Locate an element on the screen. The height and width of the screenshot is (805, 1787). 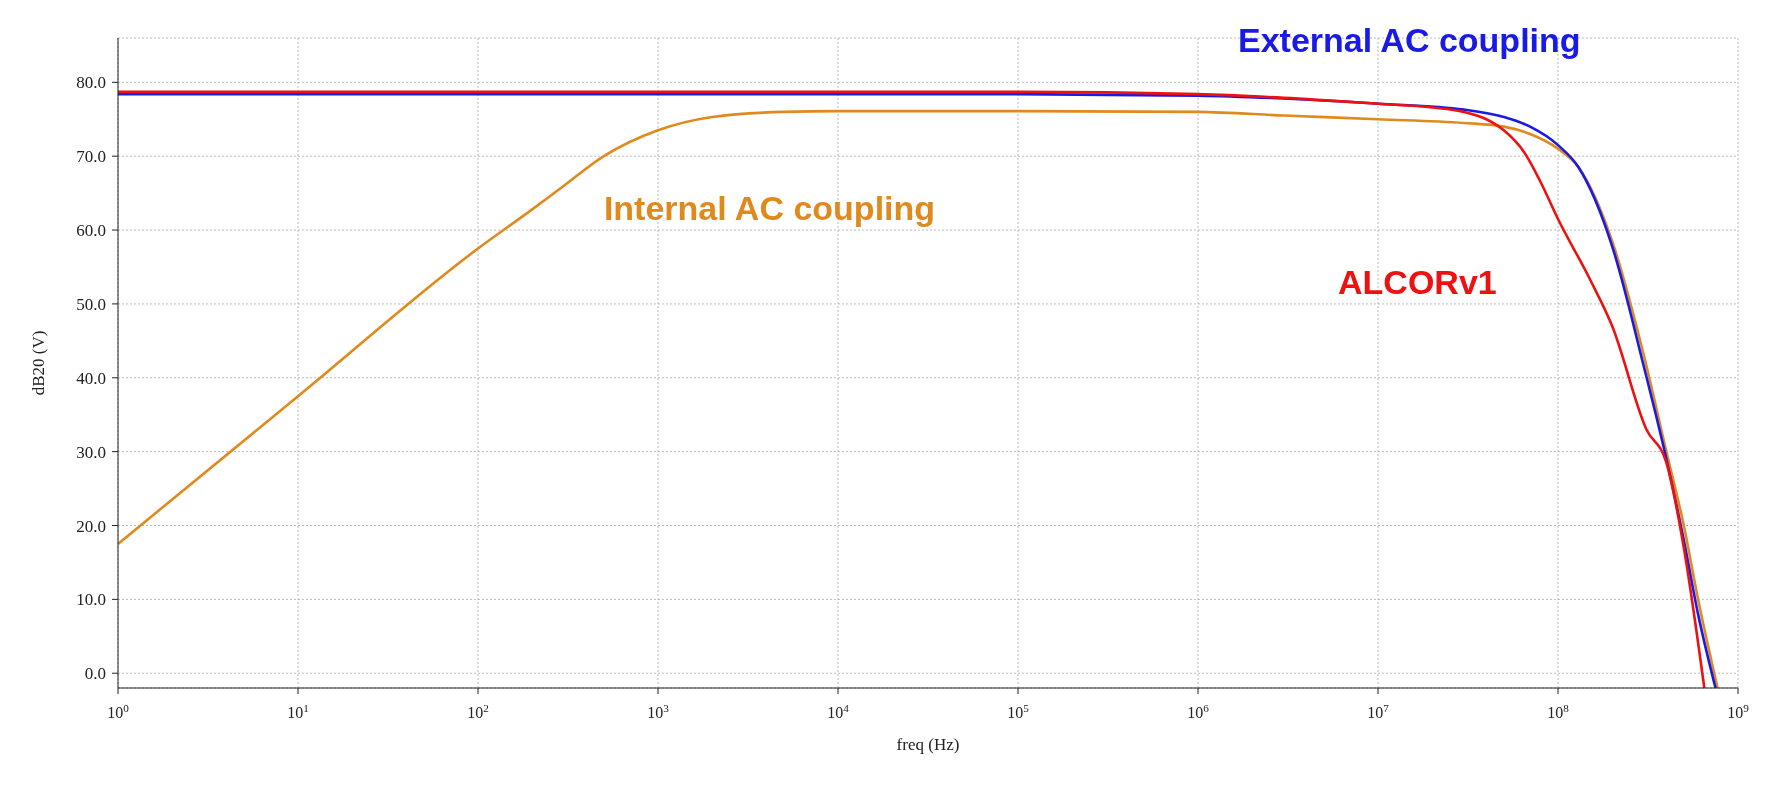
y-tick-label: 10.0 is located at coordinates (91, 600).